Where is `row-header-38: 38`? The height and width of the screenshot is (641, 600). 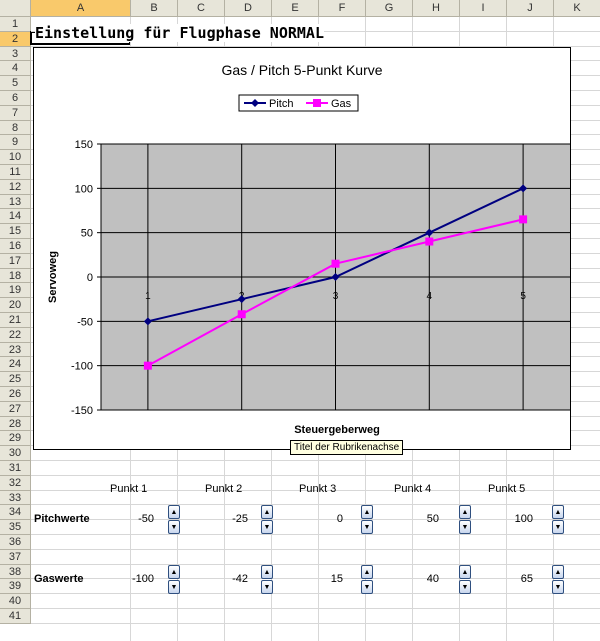
row-header-38: 38 is located at coordinates (15, 572).